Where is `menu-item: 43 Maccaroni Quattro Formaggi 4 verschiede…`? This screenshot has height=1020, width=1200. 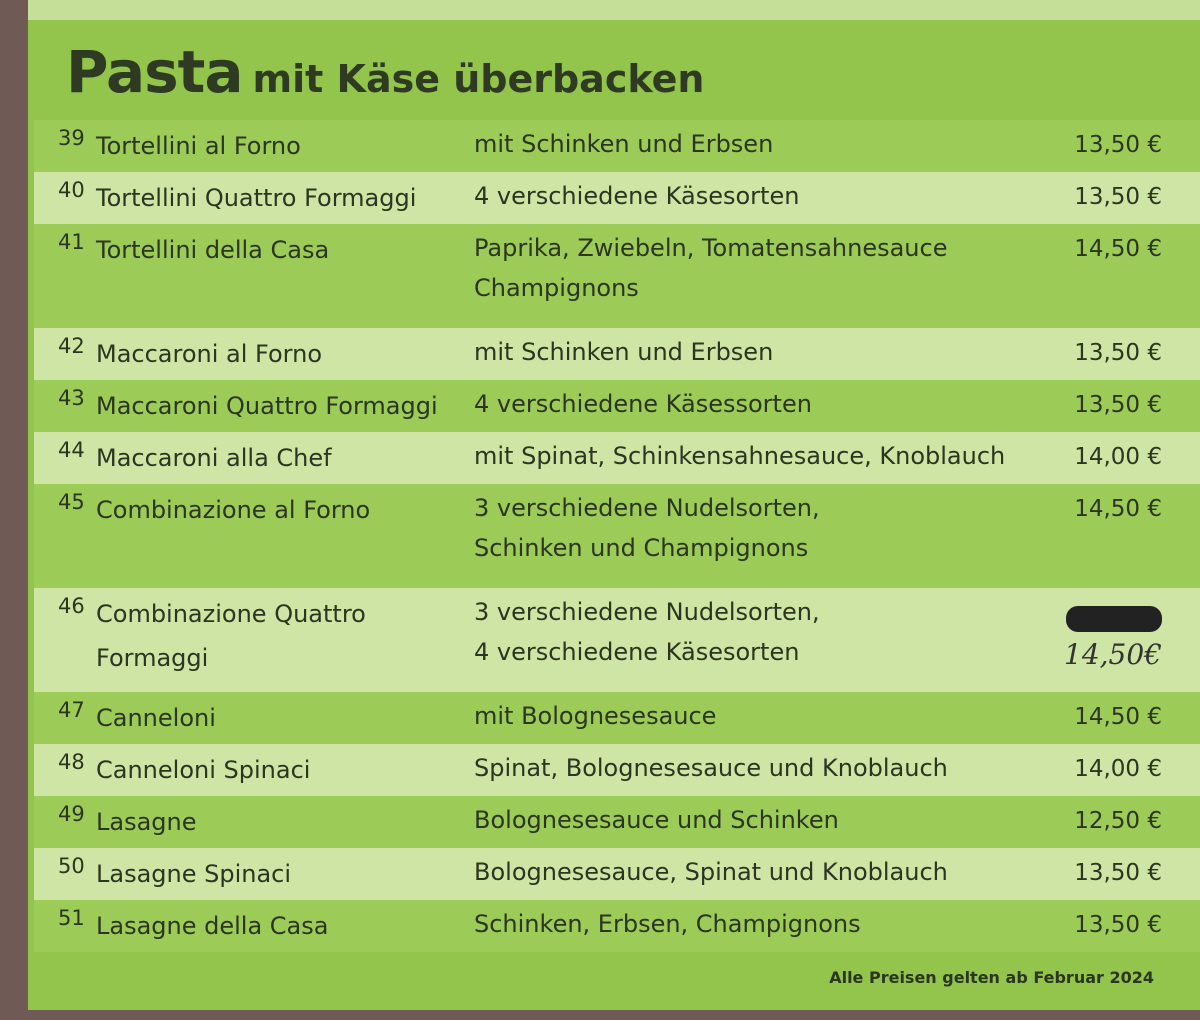 menu-item: 43 Maccaroni Quattro Formaggi 4 verschiede… is located at coordinates (617, 406).